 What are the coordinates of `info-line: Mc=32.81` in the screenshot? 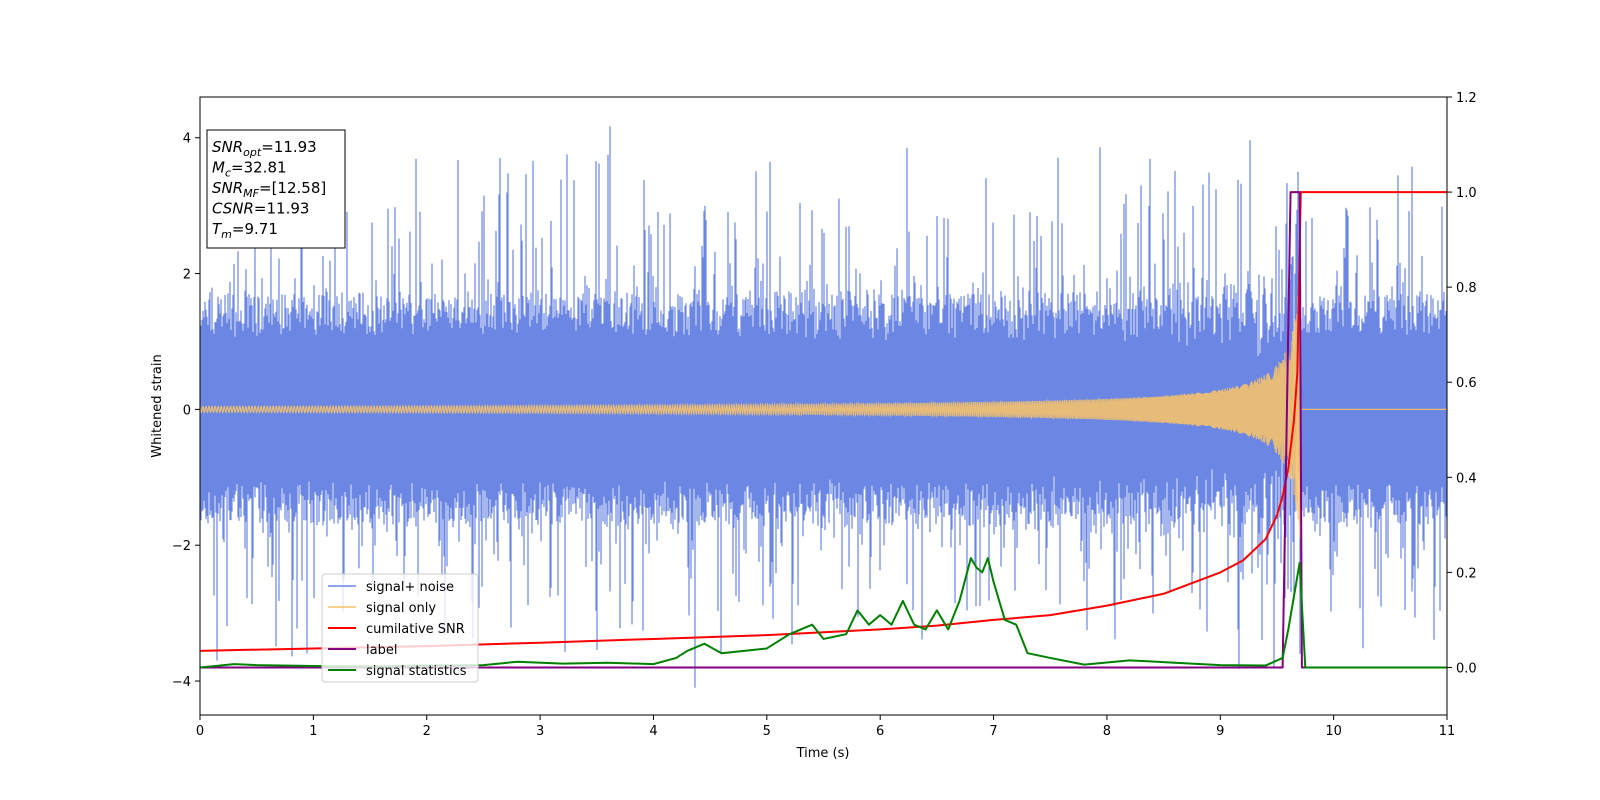 It's located at (249, 169).